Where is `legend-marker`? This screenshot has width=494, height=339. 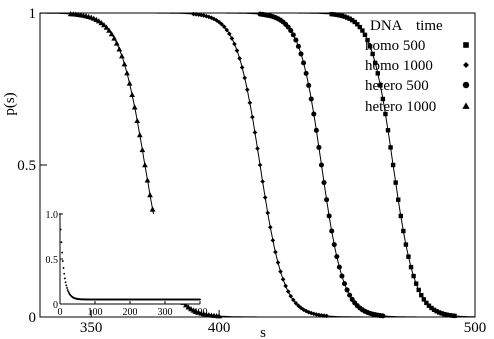
legend-marker is located at coordinates (466, 65).